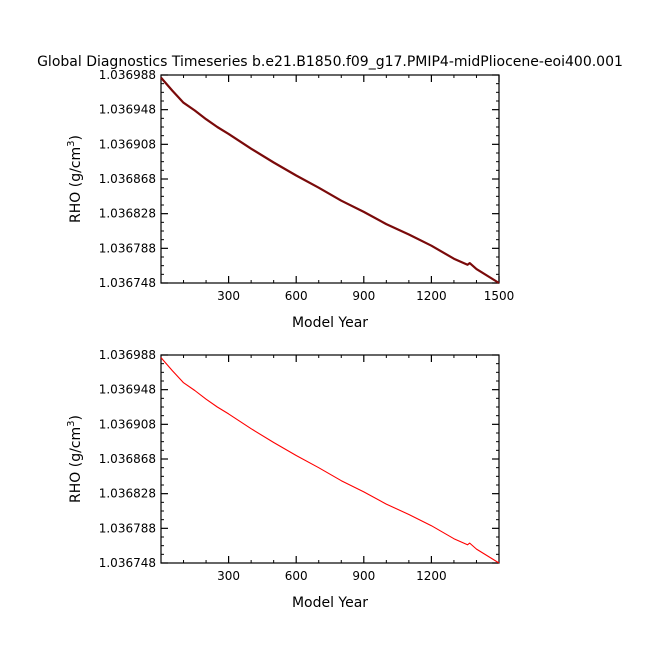  I want to click on x-tick-label: 1500, so click(499, 296).